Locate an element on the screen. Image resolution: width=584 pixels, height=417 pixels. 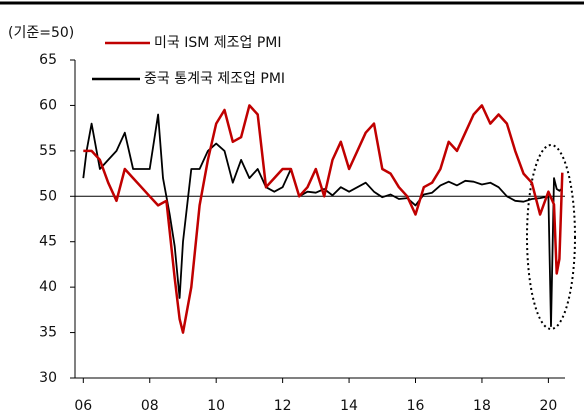
subtitle: (기준=50) is located at coordinates (41, 33).